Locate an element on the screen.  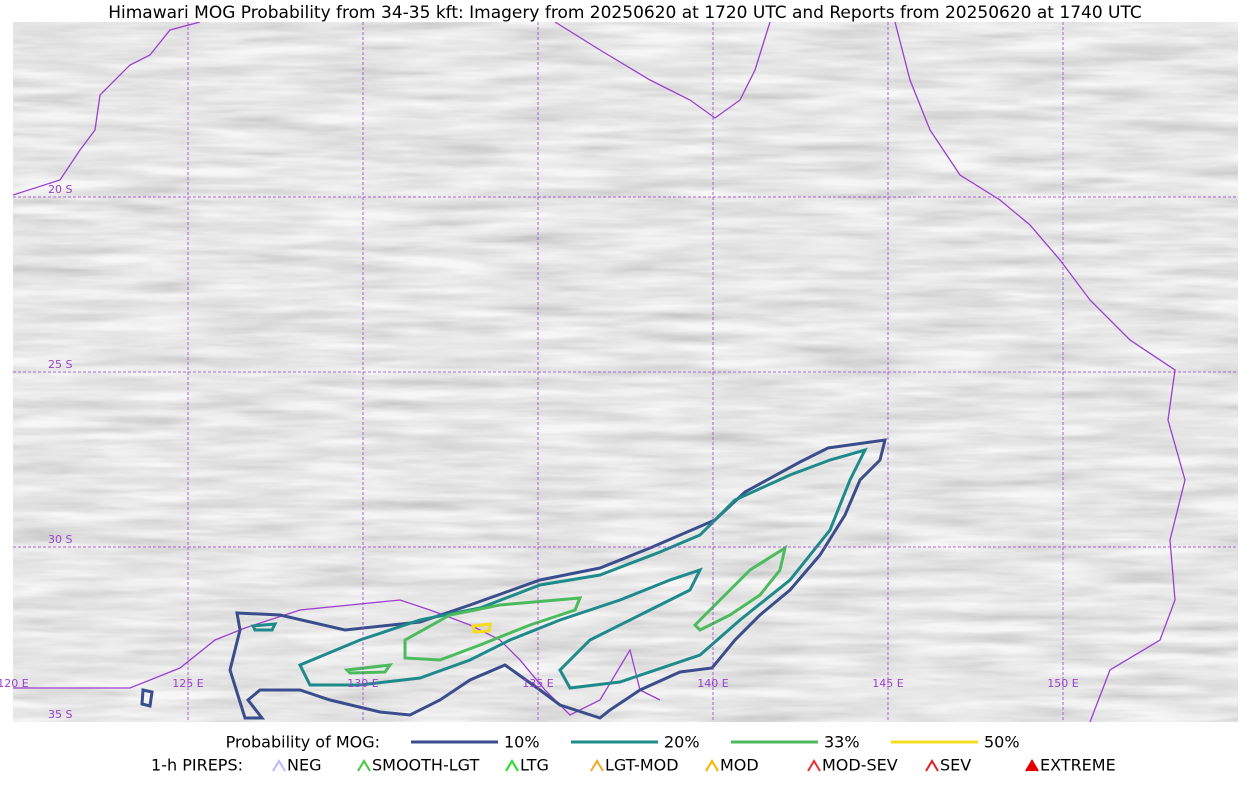
lon-label: 120 E is located at coordinates (14, 683).